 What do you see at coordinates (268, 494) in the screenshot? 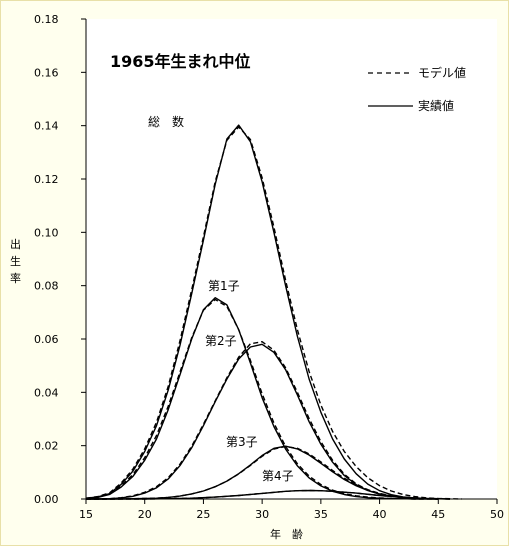
I see `series-line-9-model` at bounding box center [268, 494].